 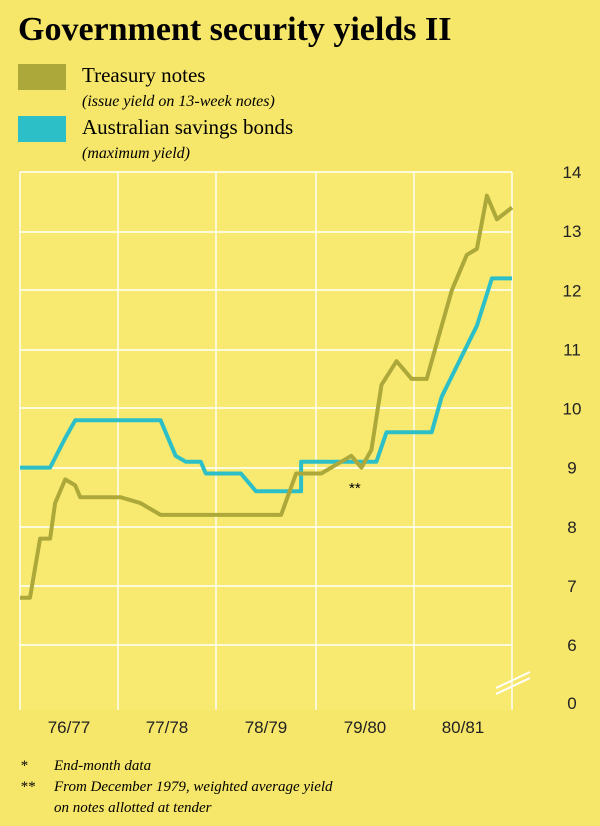 What do you see at coordinates (571, 645) in the screenshot?
I see `y-tick-label-6: 6` at bounding box center [571, 645].